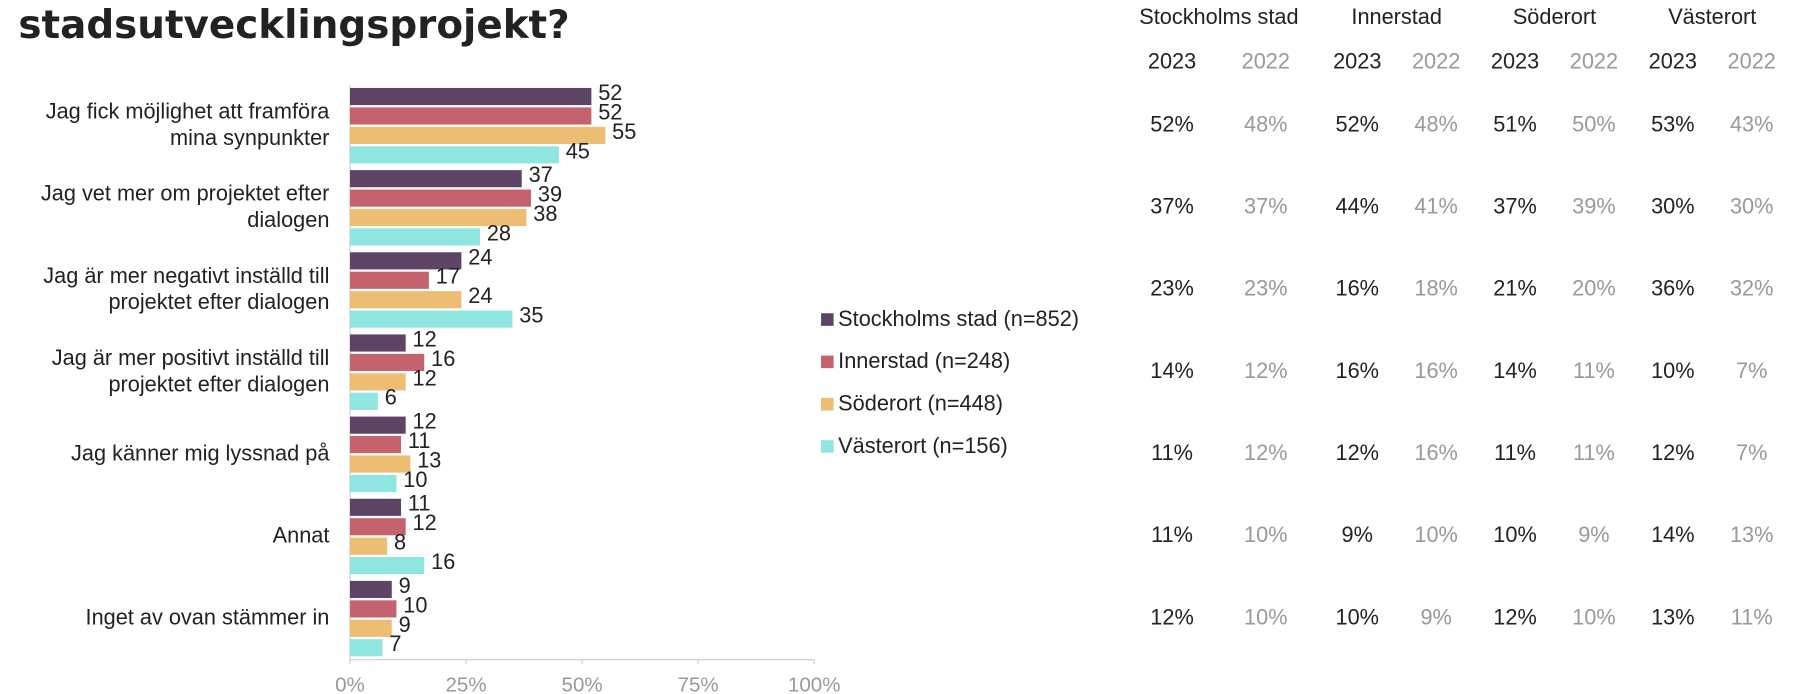  I want to click on legend-label: Söderort (n=448), so click(920, 402).